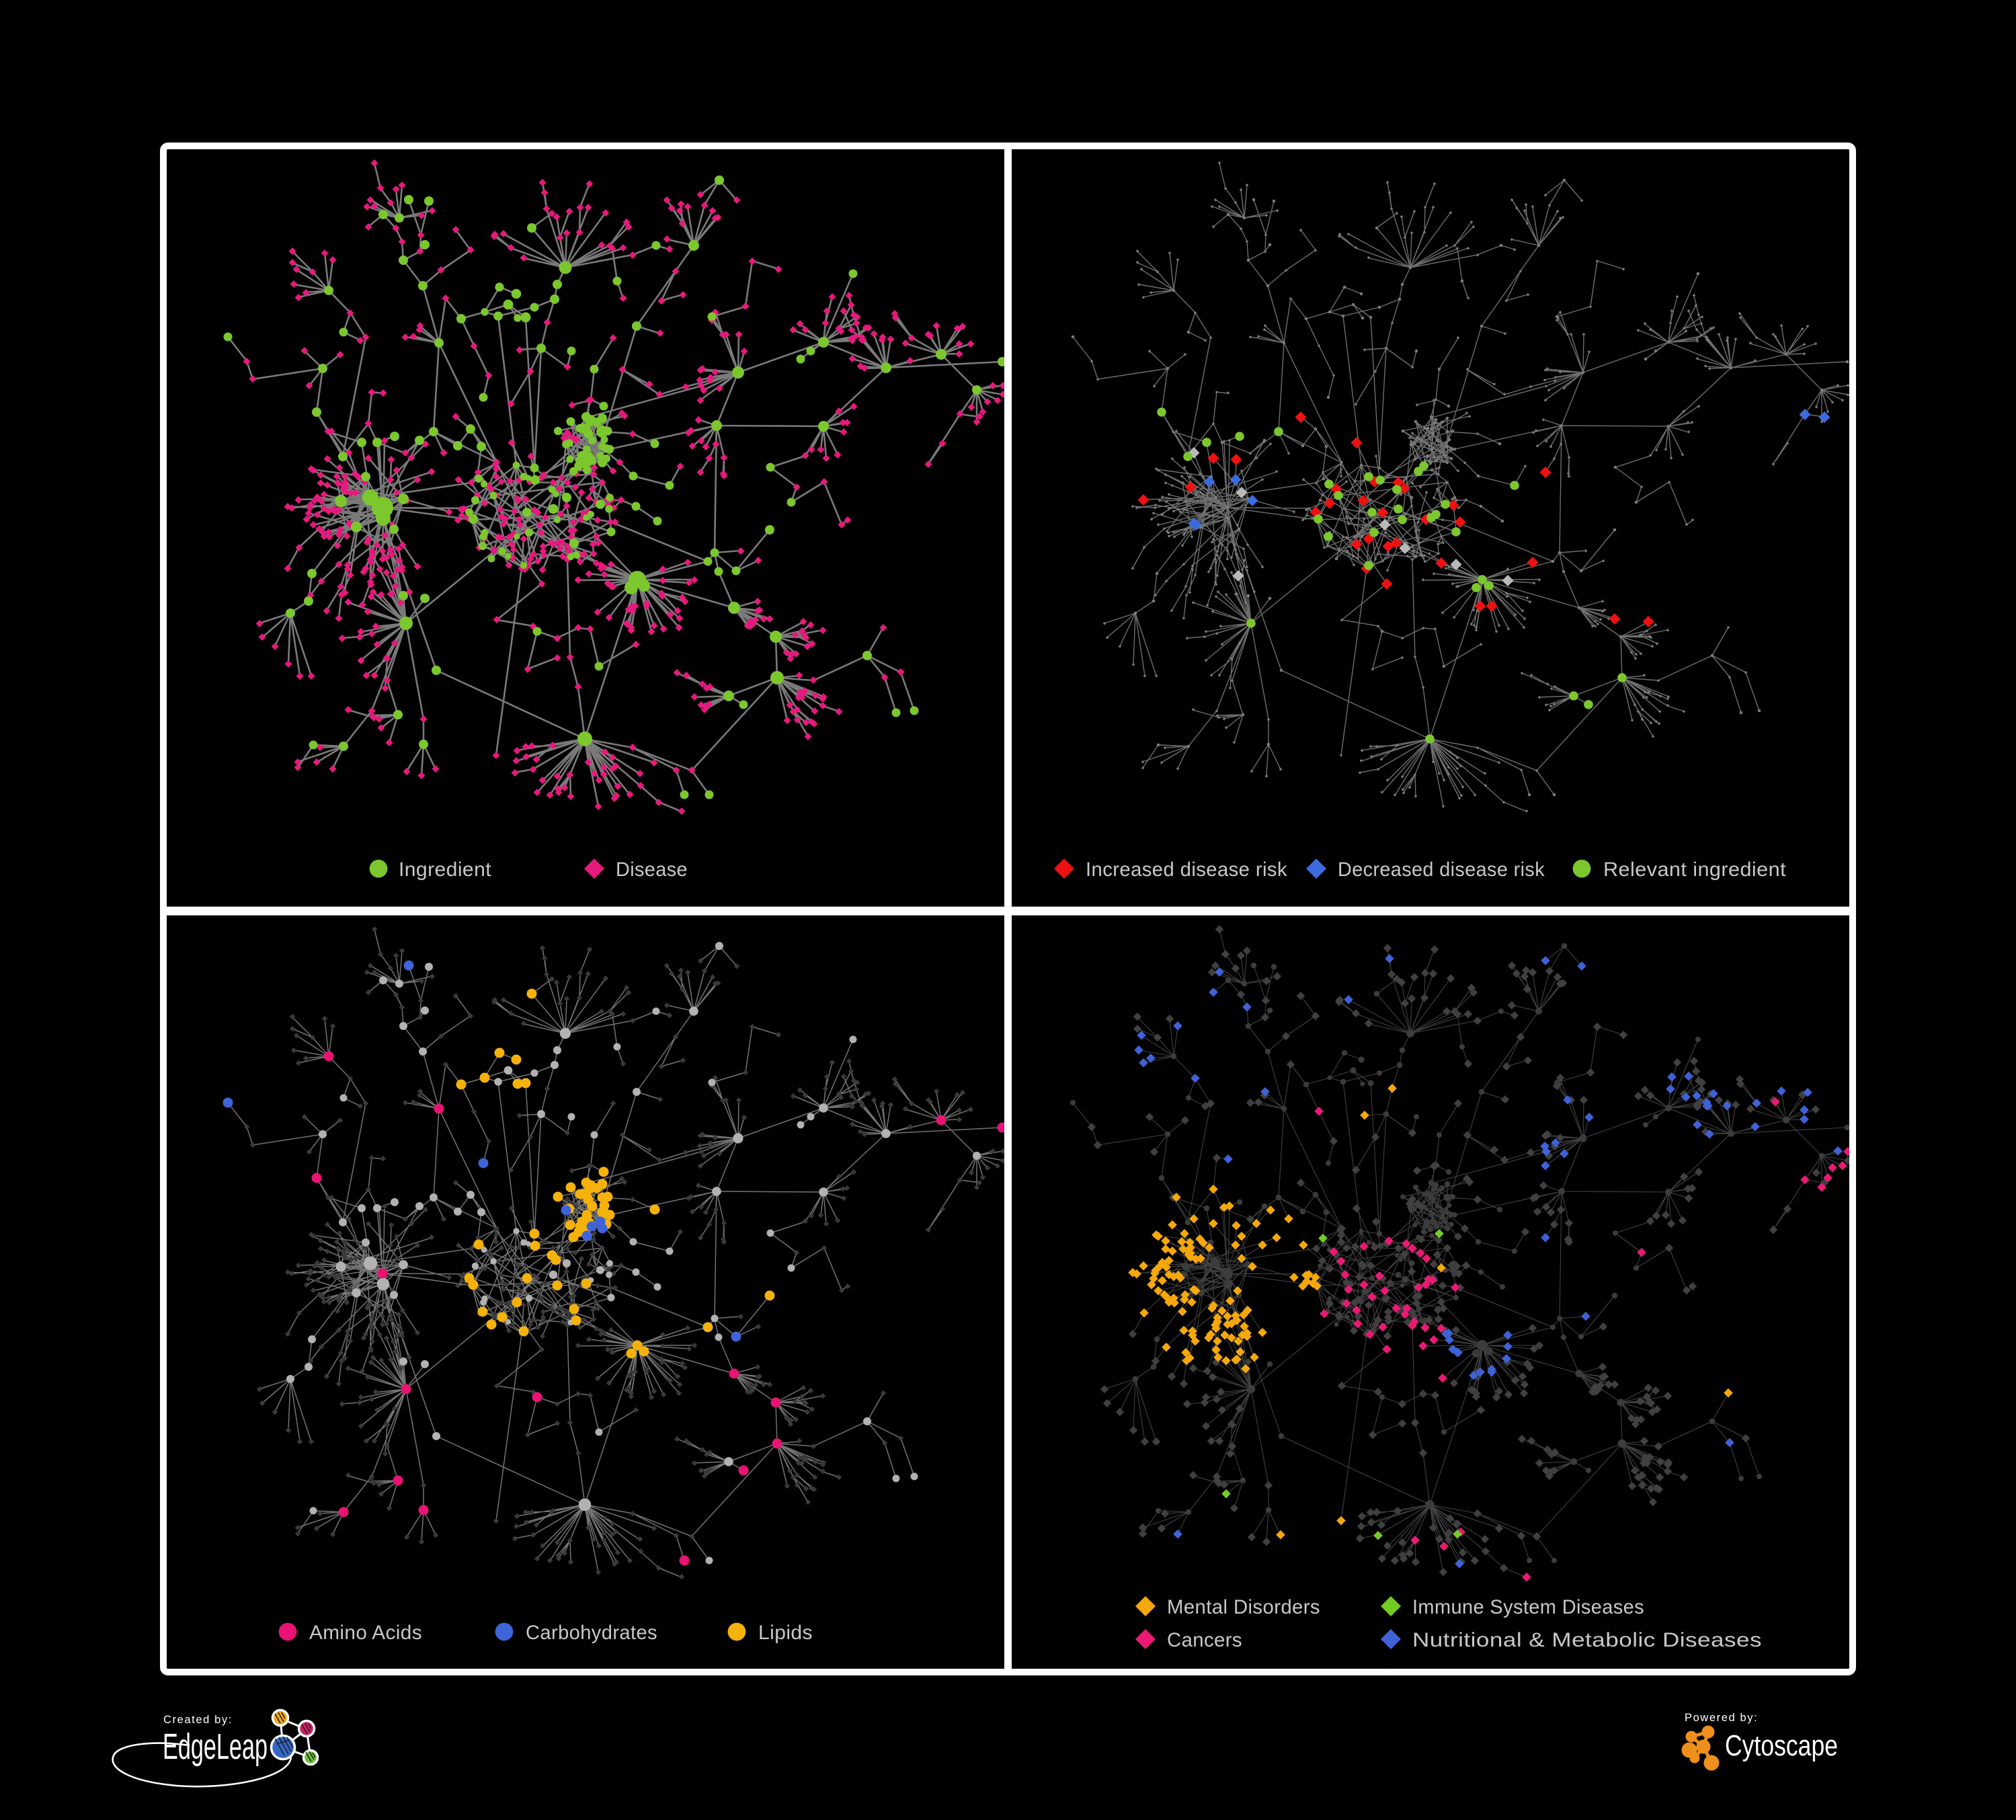 This screenshot has width=2016, height=1820. What do you see at coordinates (1721, 1718) in the screenshot?
I see `svg-text: Powered by:` at bounding box center [1721, 1718].